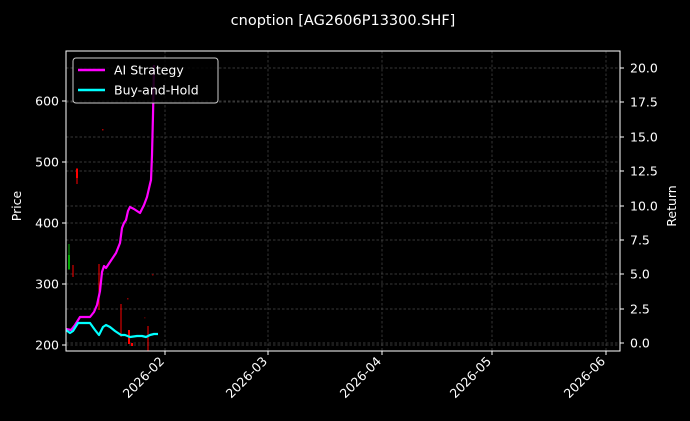 The width and height of the screenshot is (690, 421). What do you see at coordinates (644, 102) in the screenshot?
I see `right-tick-17-5: 17.5` at bounding box center [644, 102].